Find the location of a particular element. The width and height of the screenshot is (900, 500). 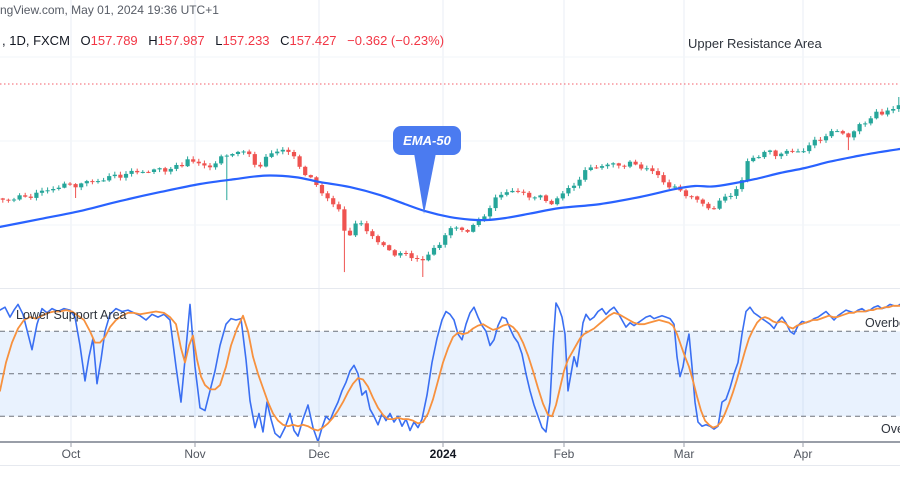

upper-resistance-label: Upper Resistance Area is located at coordinates (755, 43).